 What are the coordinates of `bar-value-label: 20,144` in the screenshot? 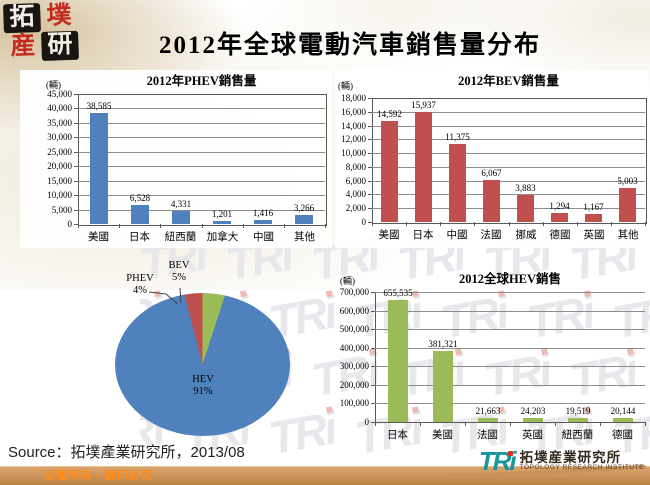 It's located at (623, 411).